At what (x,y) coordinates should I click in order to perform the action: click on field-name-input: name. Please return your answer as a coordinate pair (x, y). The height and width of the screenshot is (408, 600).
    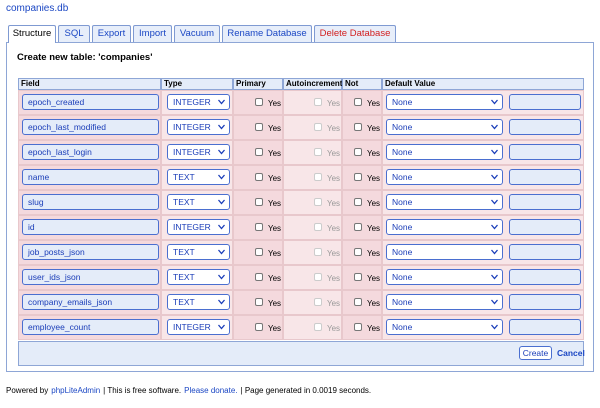
    Looking at the image, I should click on (90, 177).